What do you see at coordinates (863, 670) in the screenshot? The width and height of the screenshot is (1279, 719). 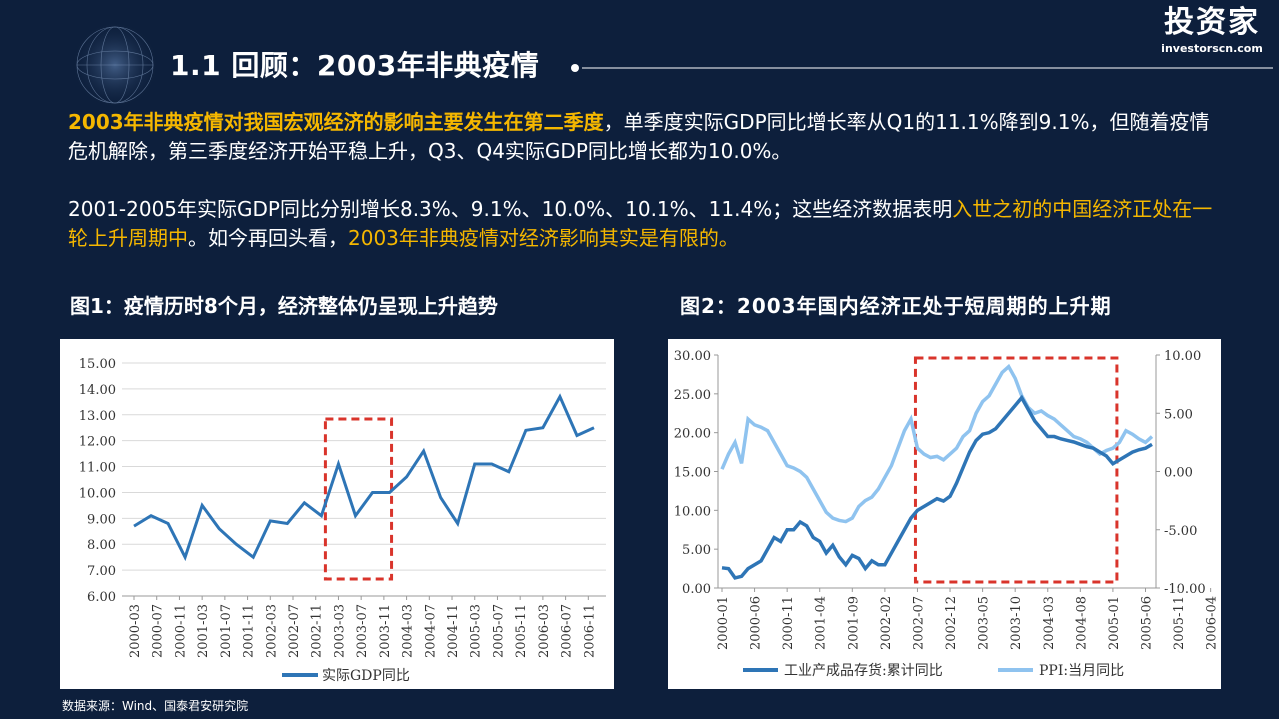 I see `legend-label-inventory: 工业产成品存货:累计同比` at bounding box center [863, 670].